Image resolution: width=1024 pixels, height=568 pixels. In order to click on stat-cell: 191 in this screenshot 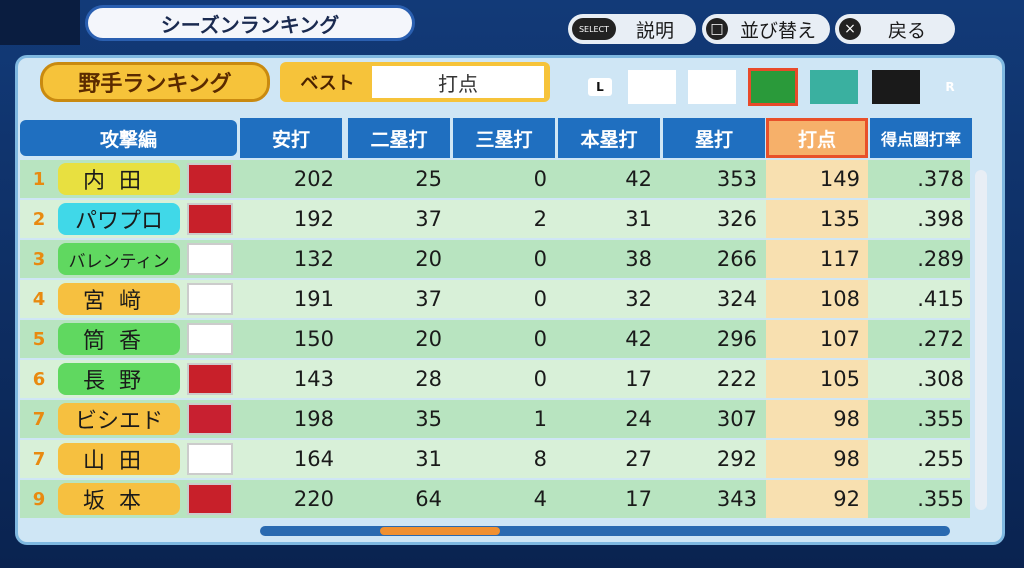, I will do `click(313, 299)`.